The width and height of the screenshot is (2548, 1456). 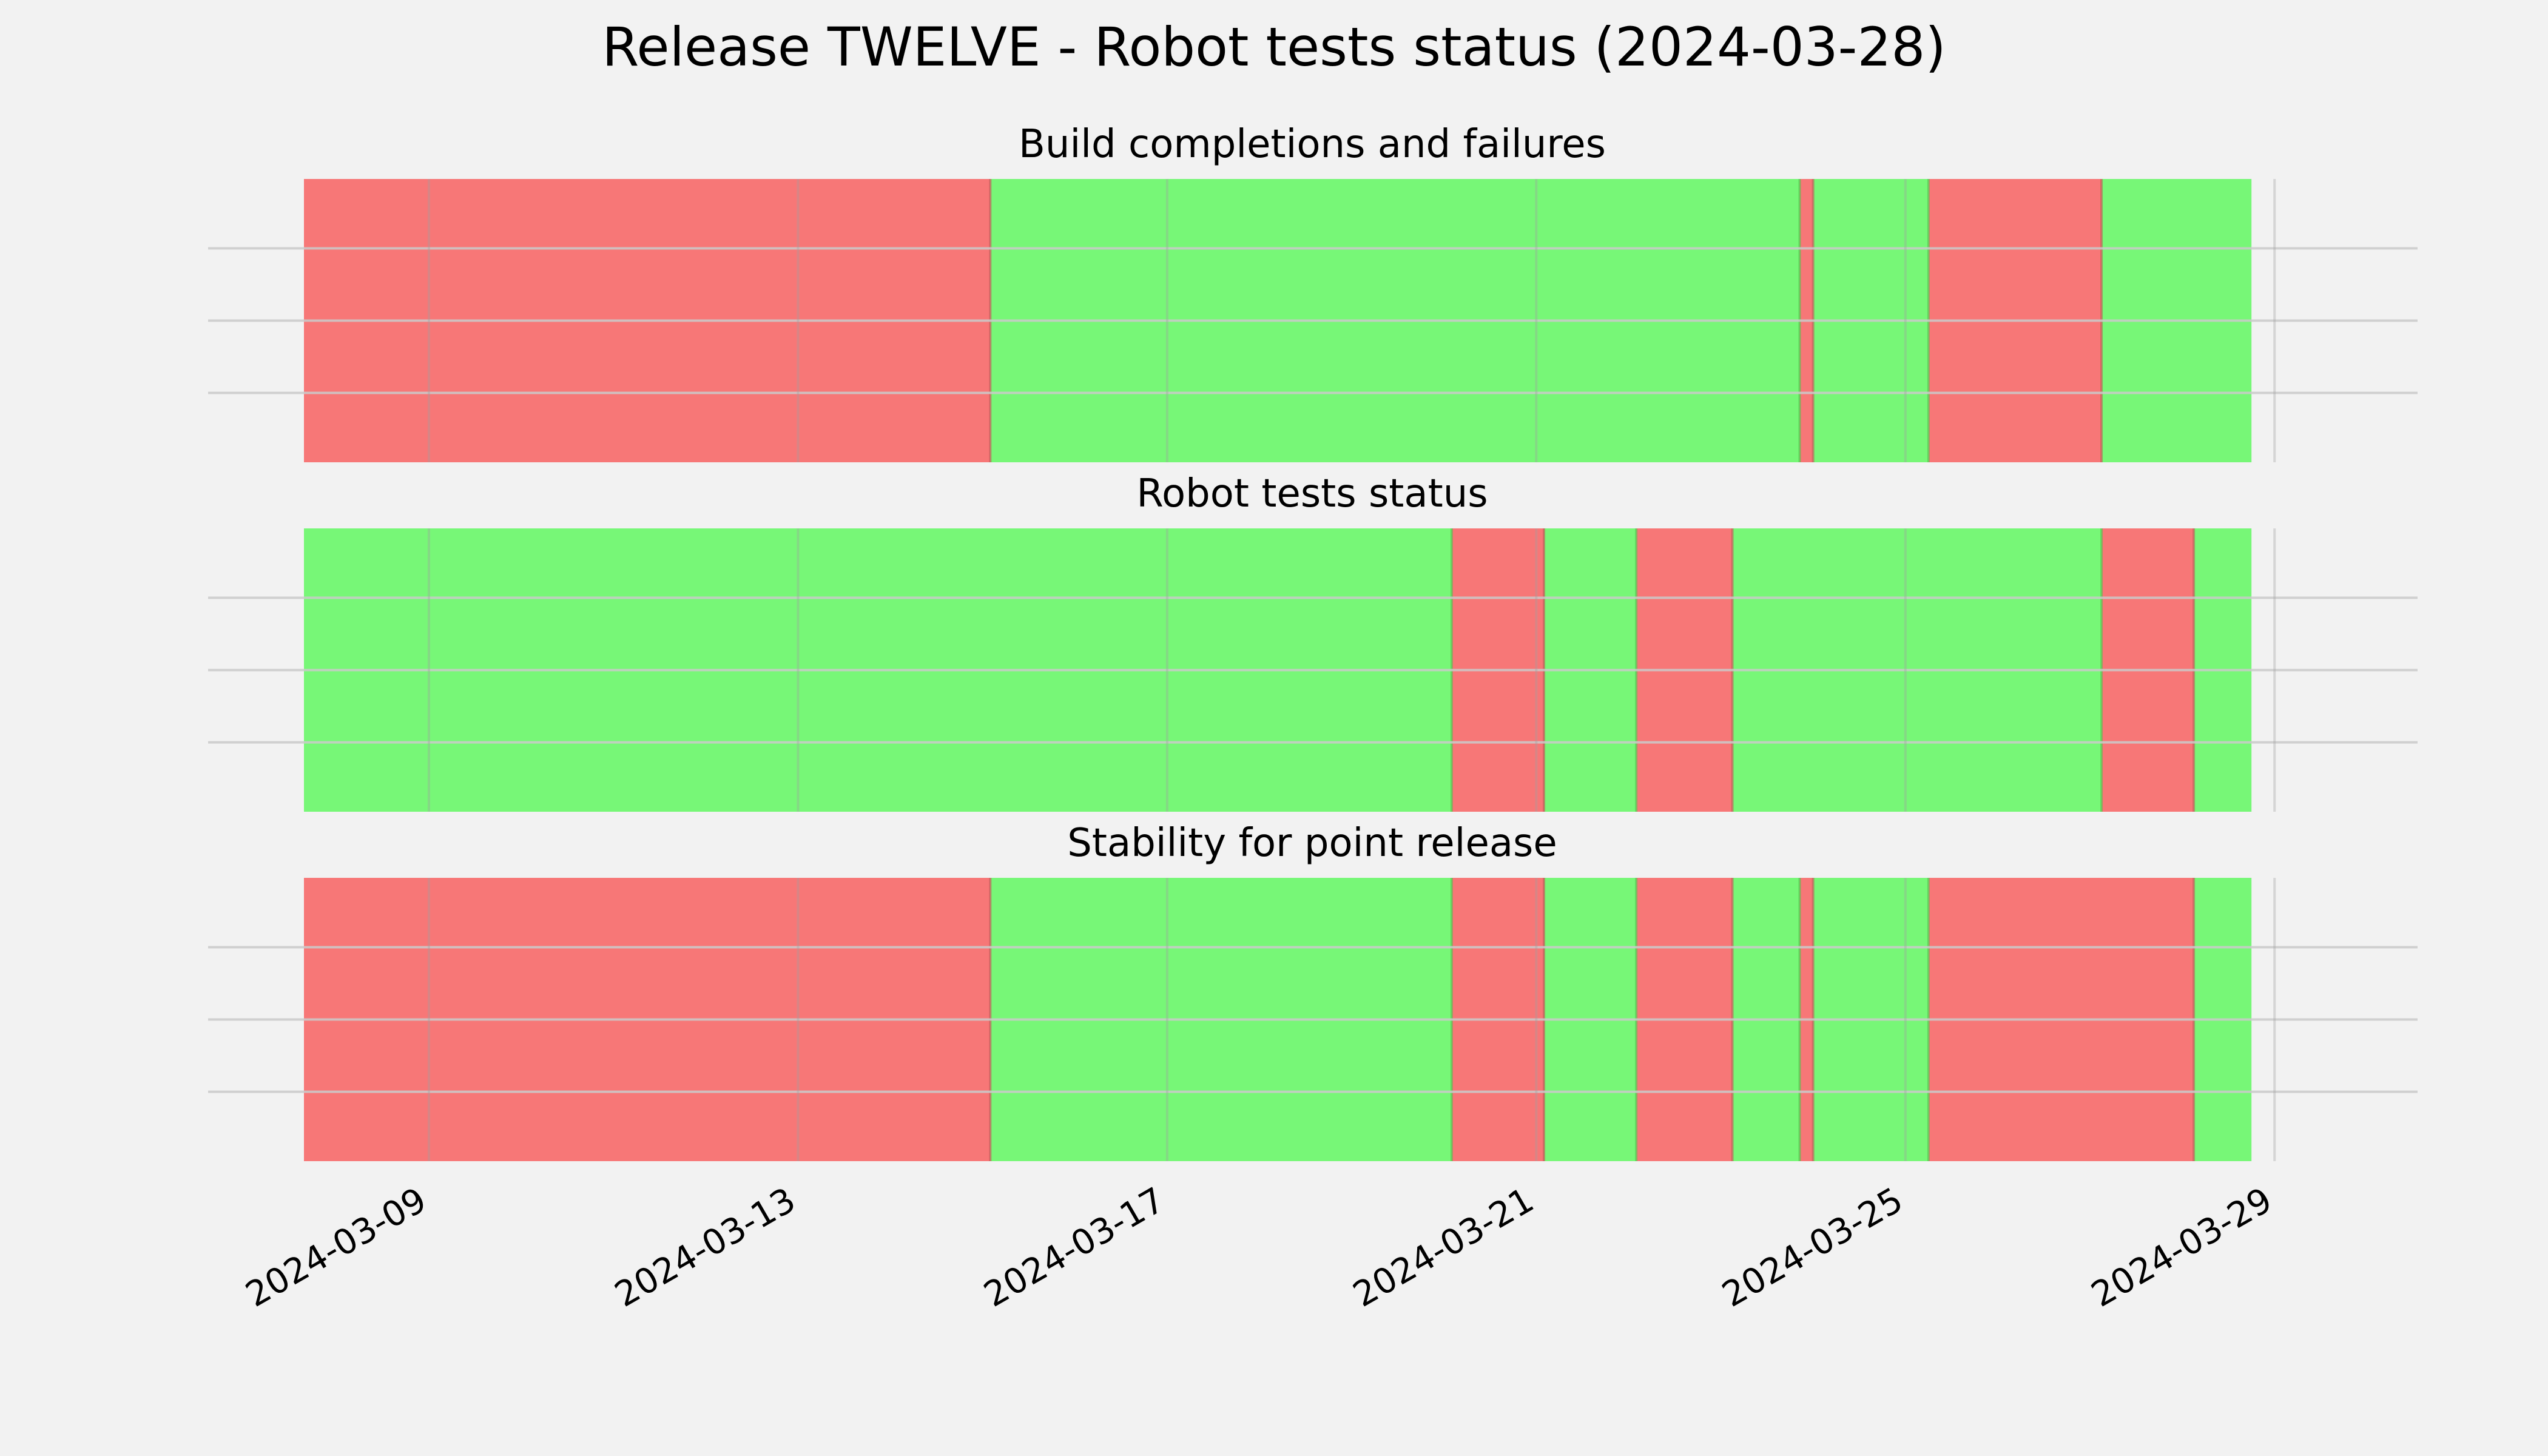 What do you see at coordinates (705, 1247) in the screenshot?
I see `x-tick-label: 2024-03-13` at bounding box center [705, 1247].